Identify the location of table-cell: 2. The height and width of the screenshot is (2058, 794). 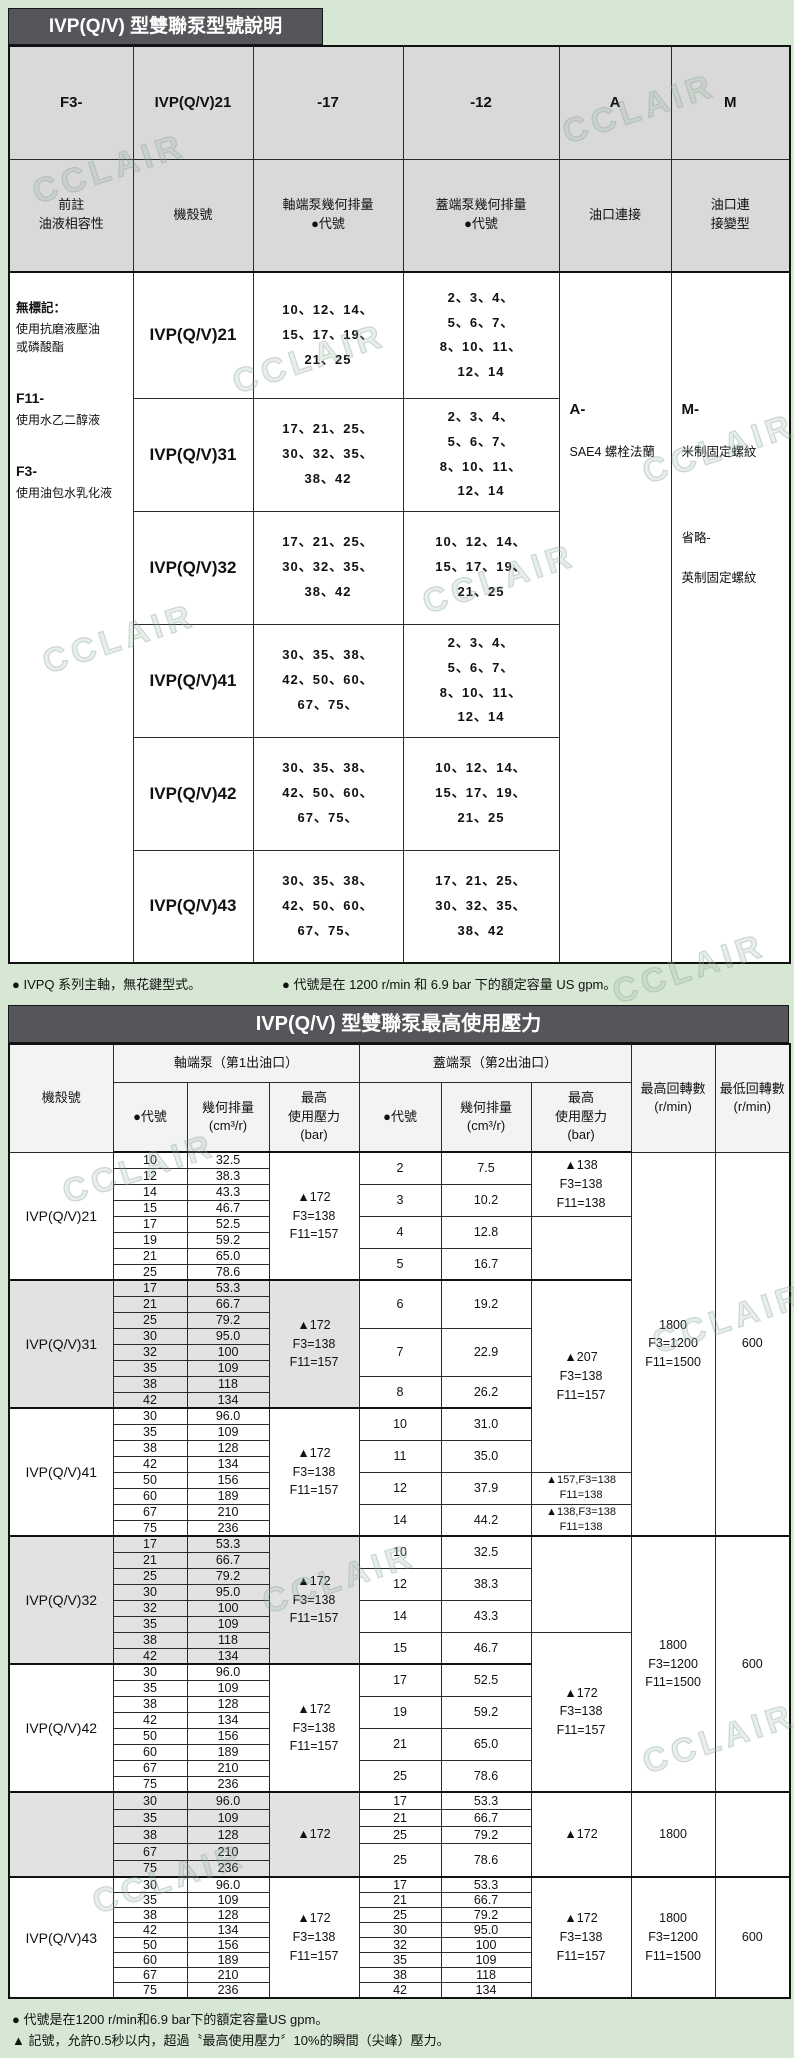
(400, 1168).